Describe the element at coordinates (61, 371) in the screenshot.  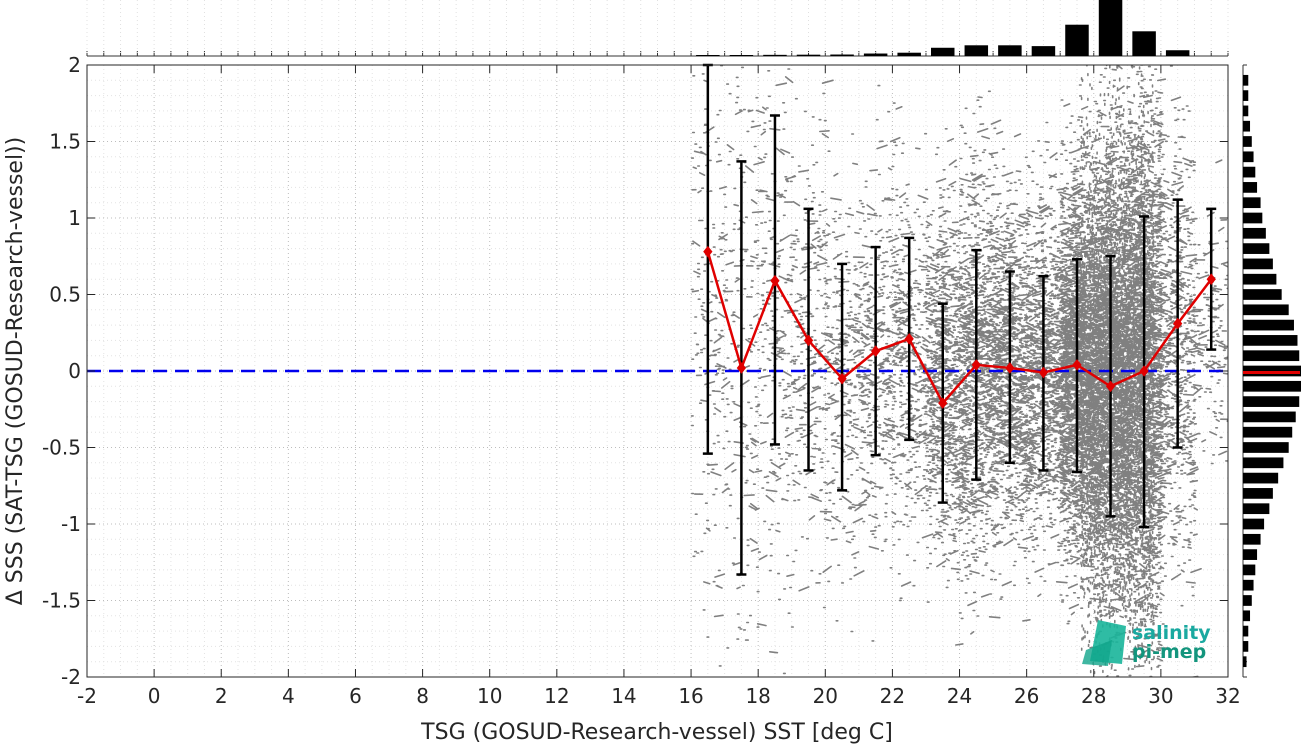
I see `y-tick-labels: -2 -1.5 -1 -0.5 0 0.5 1 1.5 2` at that location.